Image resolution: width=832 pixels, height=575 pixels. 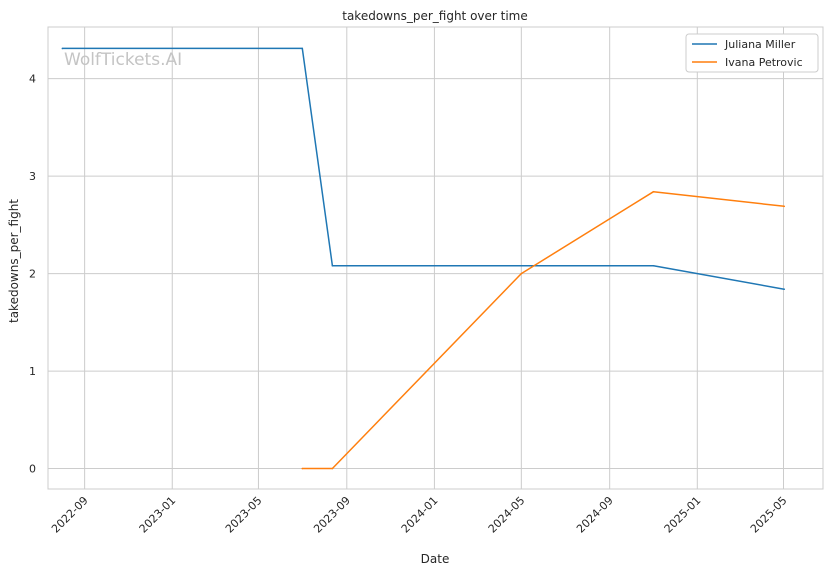 I want to click on y-tick-label-2: 2, so click(x=32, y=274).